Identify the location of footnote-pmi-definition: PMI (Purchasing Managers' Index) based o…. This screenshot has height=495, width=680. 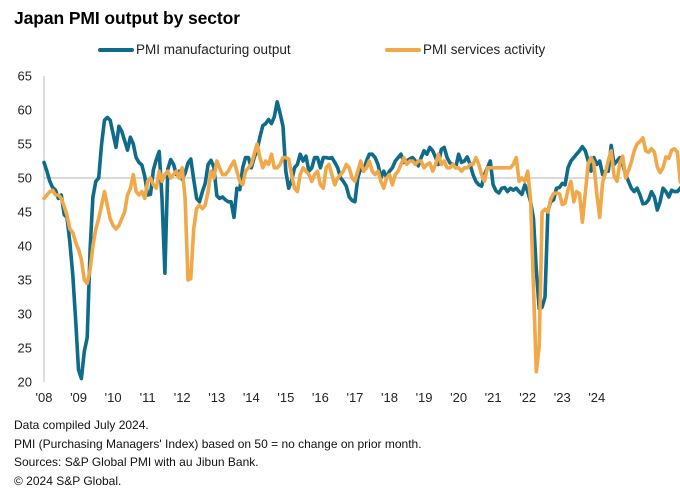
(218, 443).